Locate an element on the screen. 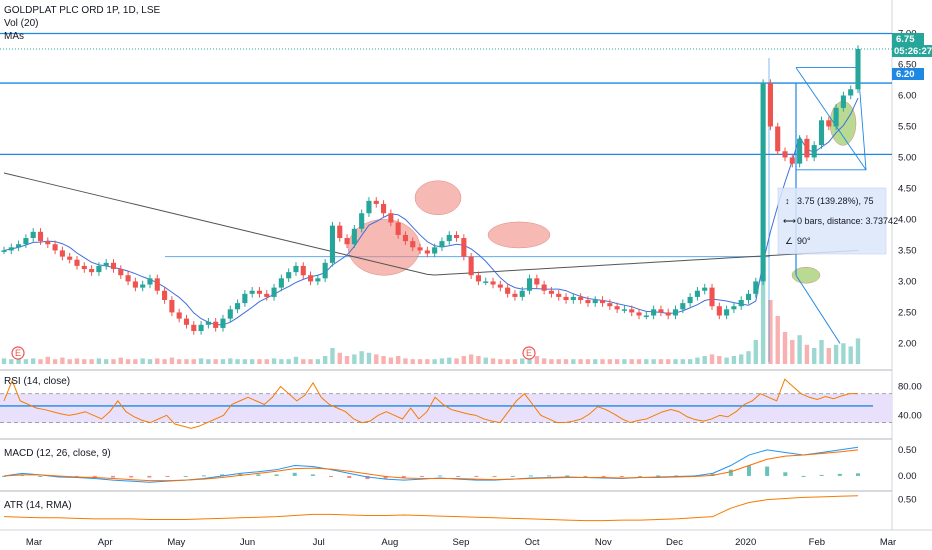 Image resolution: width=932 pixels, height=550 pixels. macd-legend: MACD (12, 26, close, 9) is located at coordinates (57, 453).